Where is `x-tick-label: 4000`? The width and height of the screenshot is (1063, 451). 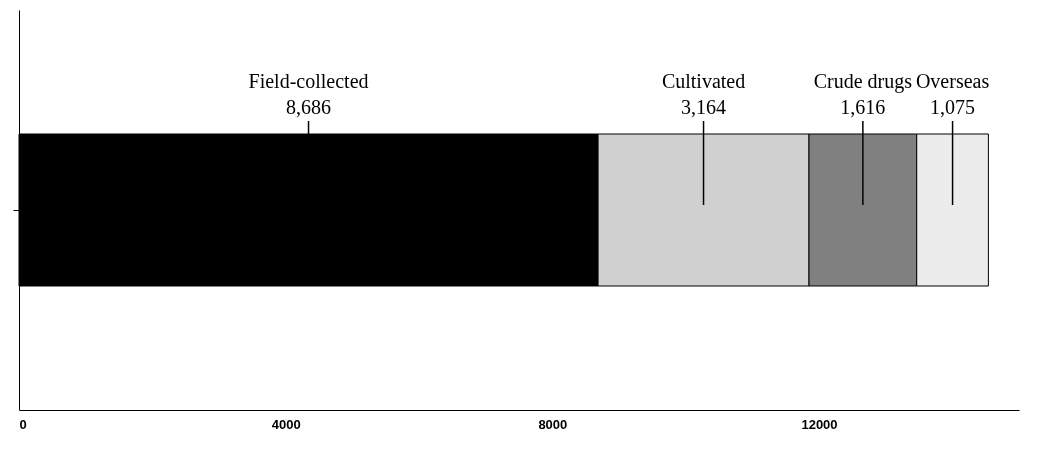 x-tick-label: 4000 is located at coordinates (286, 424).